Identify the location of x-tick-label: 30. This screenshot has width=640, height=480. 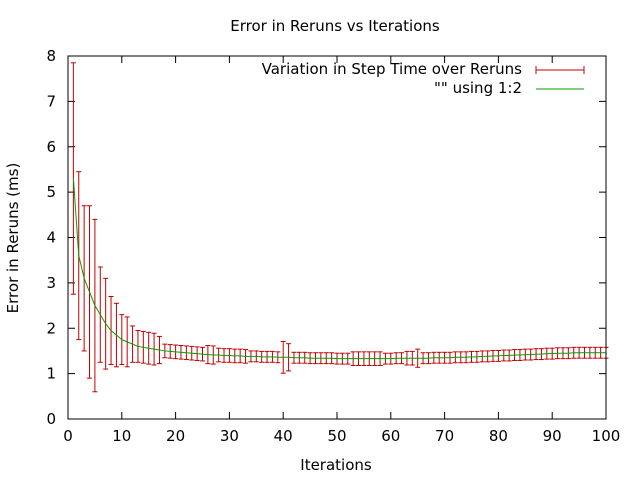
(229, 436).